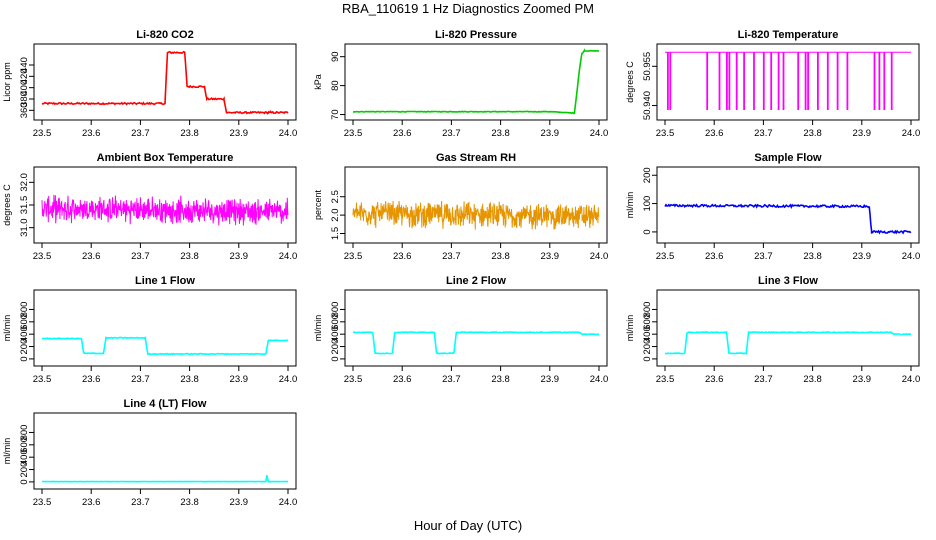 The width and height of the screenshot is (936, 540). What do you see at coordinates (7, 205) in the screenshot?
I see `panel-ylabel: degrees C` at bounding box center [7, 205].